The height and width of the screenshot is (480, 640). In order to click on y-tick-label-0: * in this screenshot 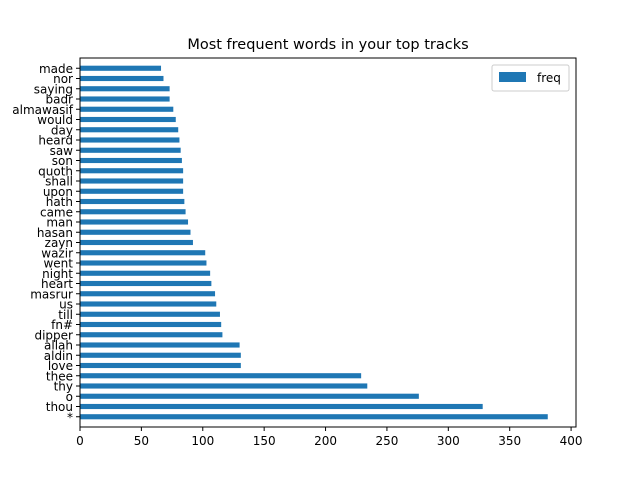, I will do `click(70, 417)`.